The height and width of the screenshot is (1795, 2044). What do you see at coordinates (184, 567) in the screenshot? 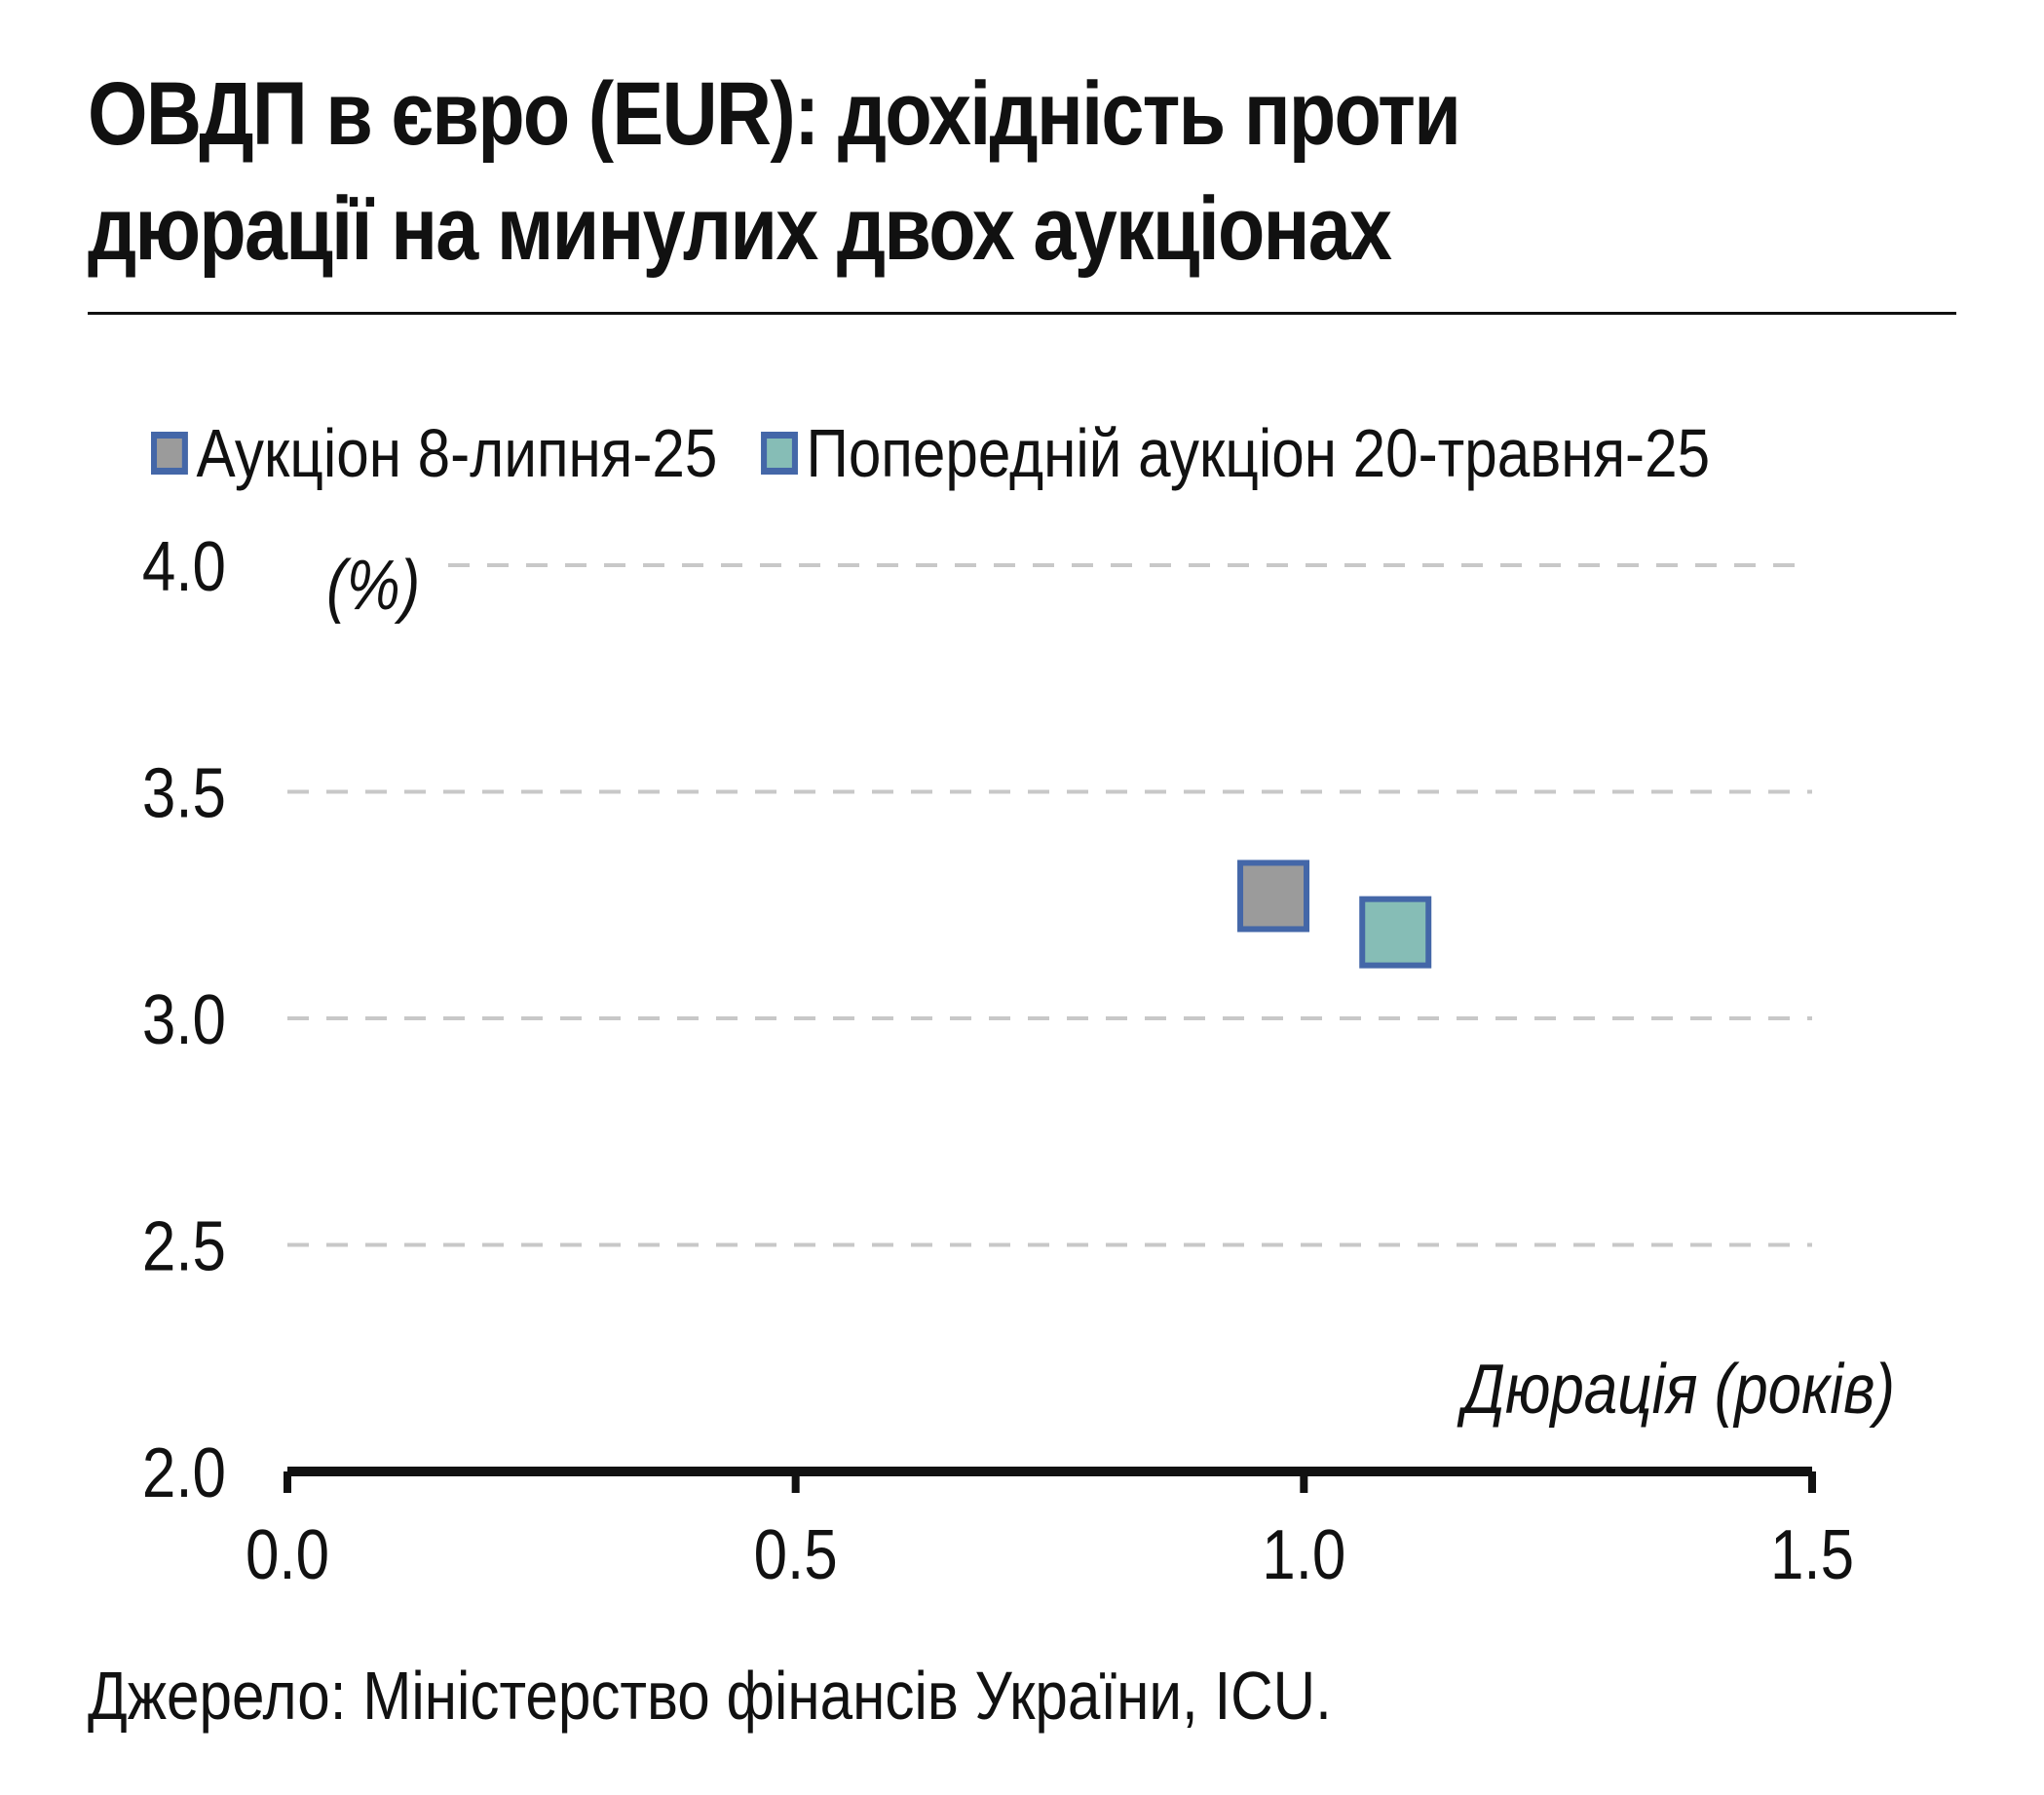
I see `y-tick-label: 4.0` at bounding box center [184, 567].